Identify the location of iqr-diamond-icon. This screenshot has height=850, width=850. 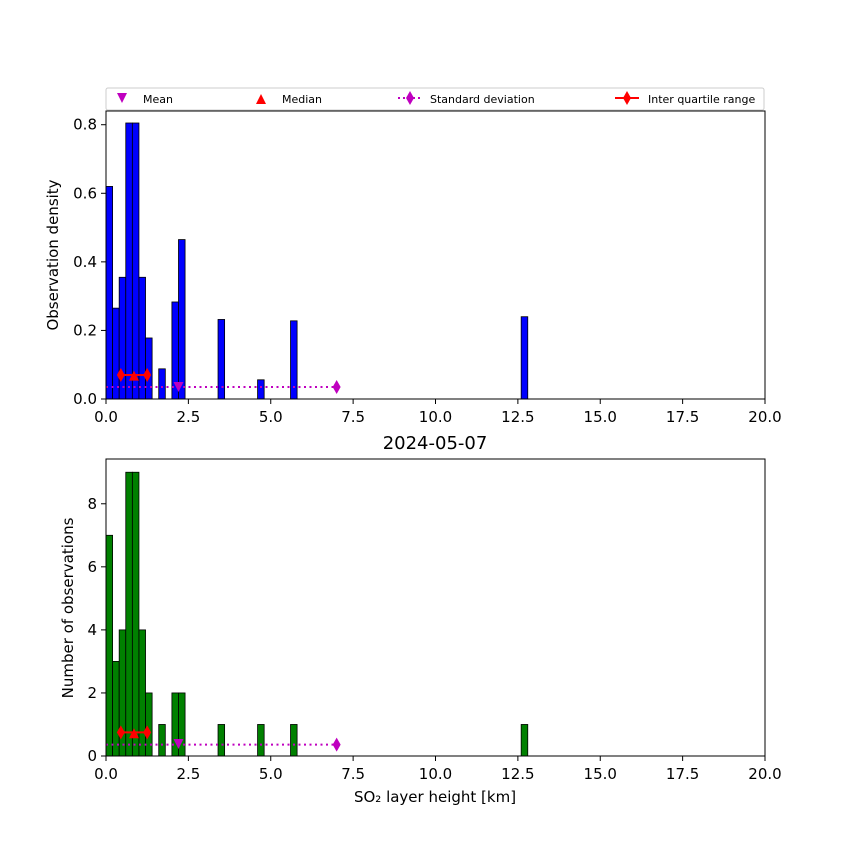
(627, 98).